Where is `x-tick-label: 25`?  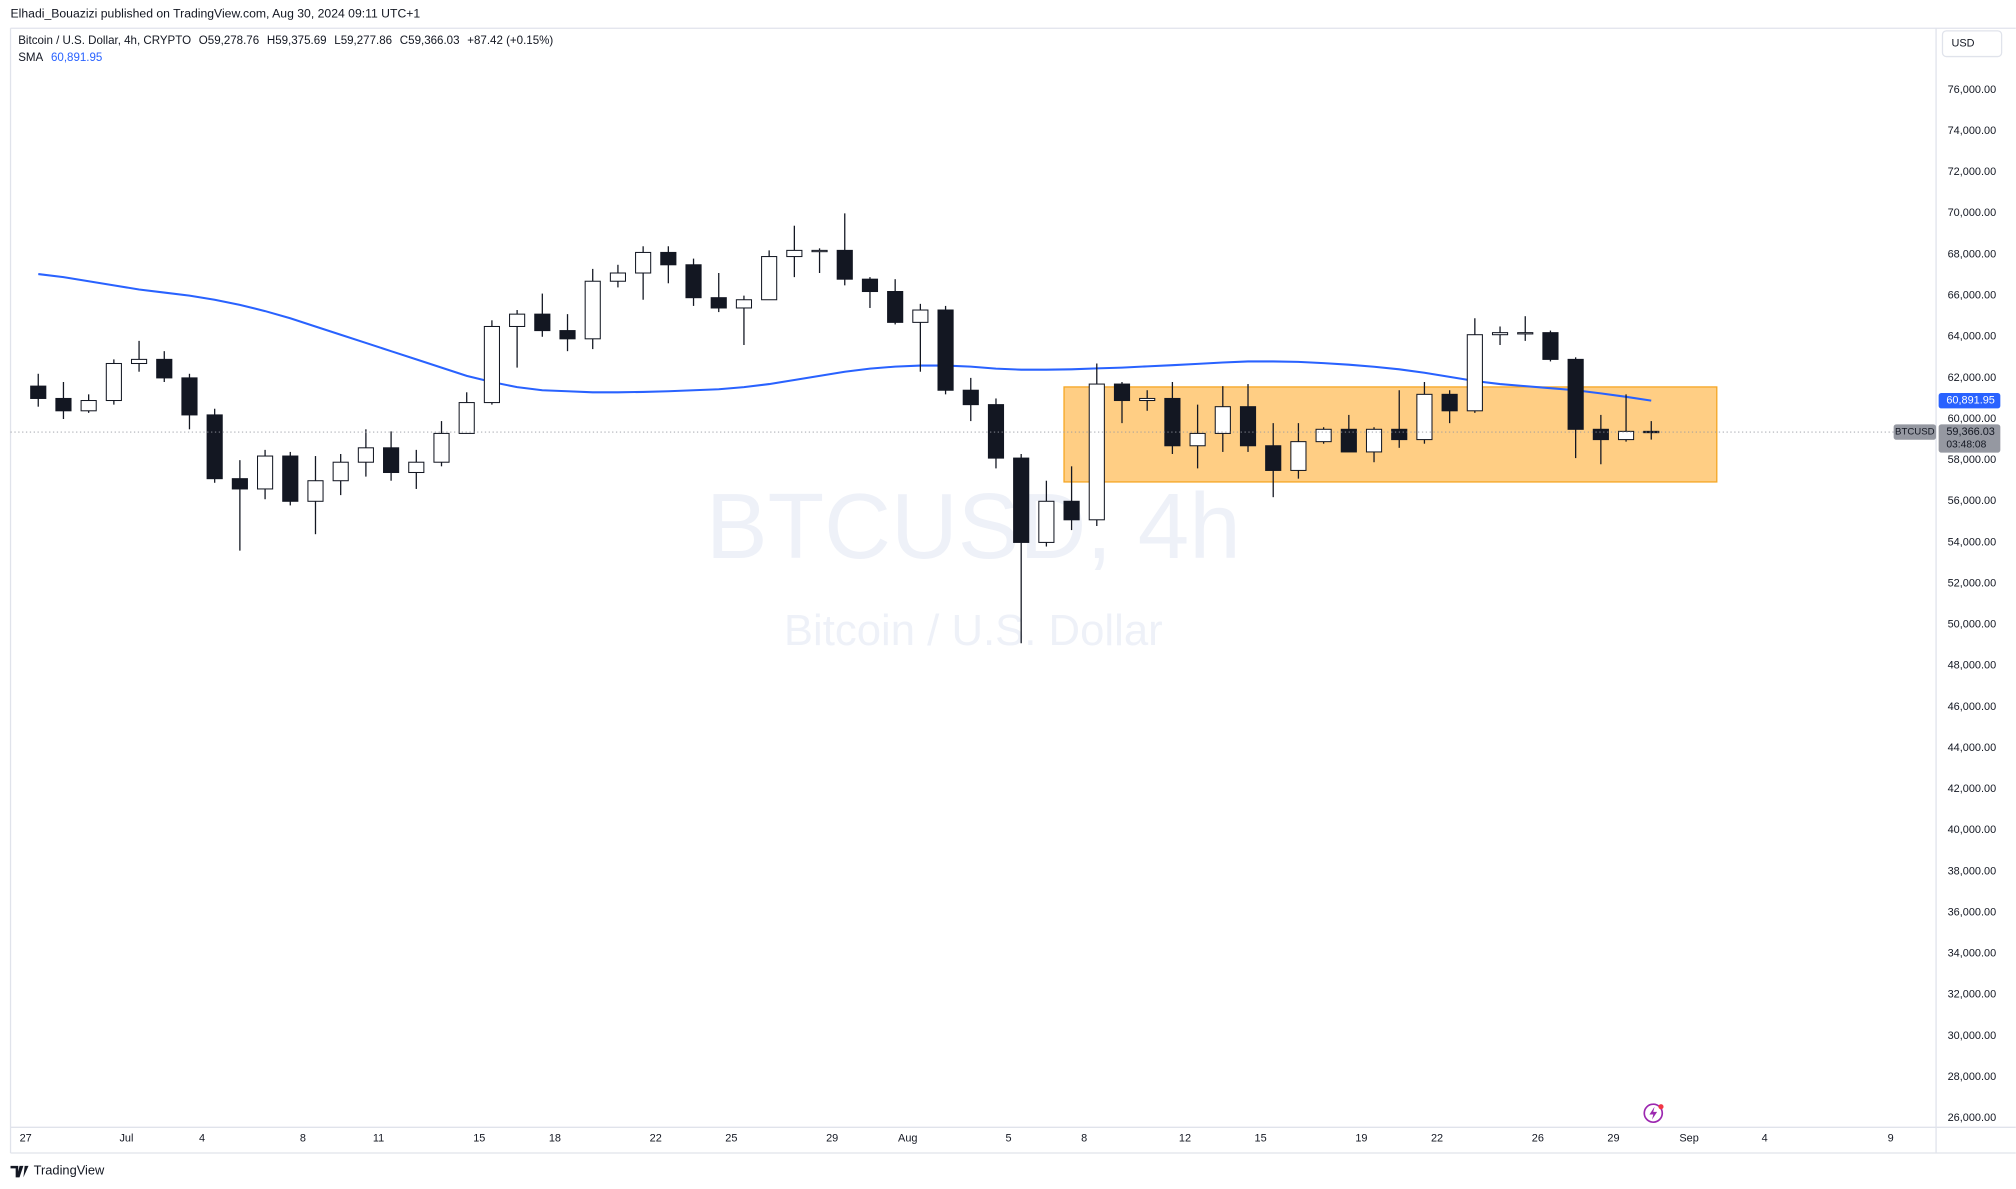 x-tick-label: 25 is located at coordinates (731, 1139).